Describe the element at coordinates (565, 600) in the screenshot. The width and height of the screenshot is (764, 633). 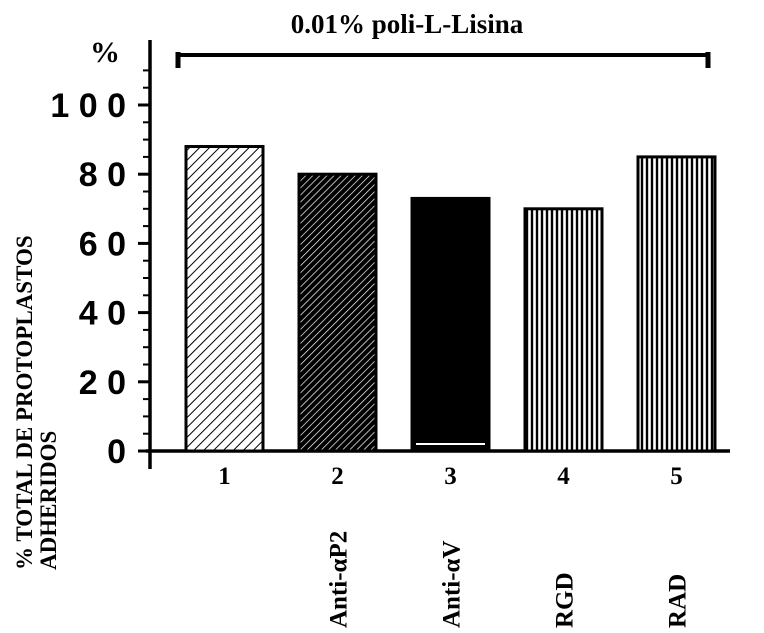
I see `x-category-label: RGD` at that location.